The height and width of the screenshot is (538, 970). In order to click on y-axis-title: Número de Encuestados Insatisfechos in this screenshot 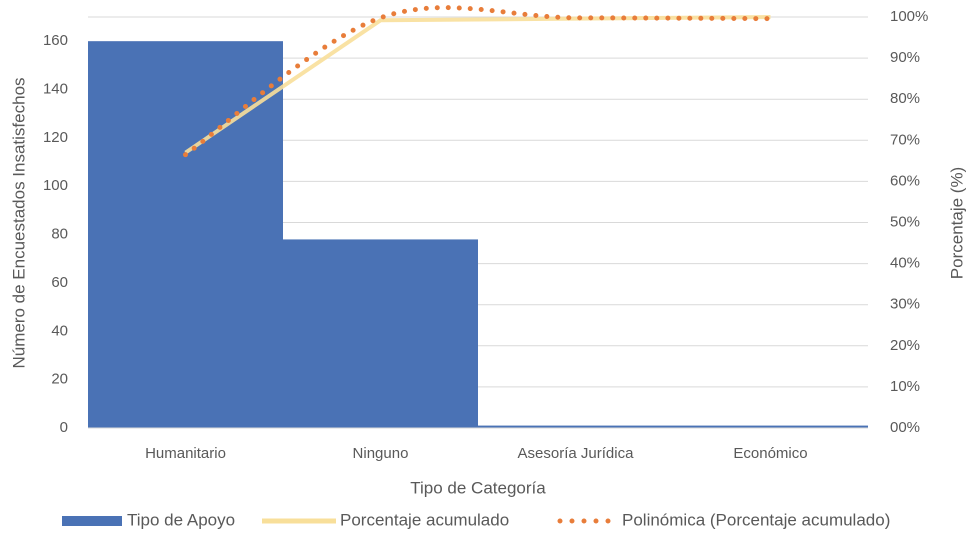, I will do `click(18, 222)`.